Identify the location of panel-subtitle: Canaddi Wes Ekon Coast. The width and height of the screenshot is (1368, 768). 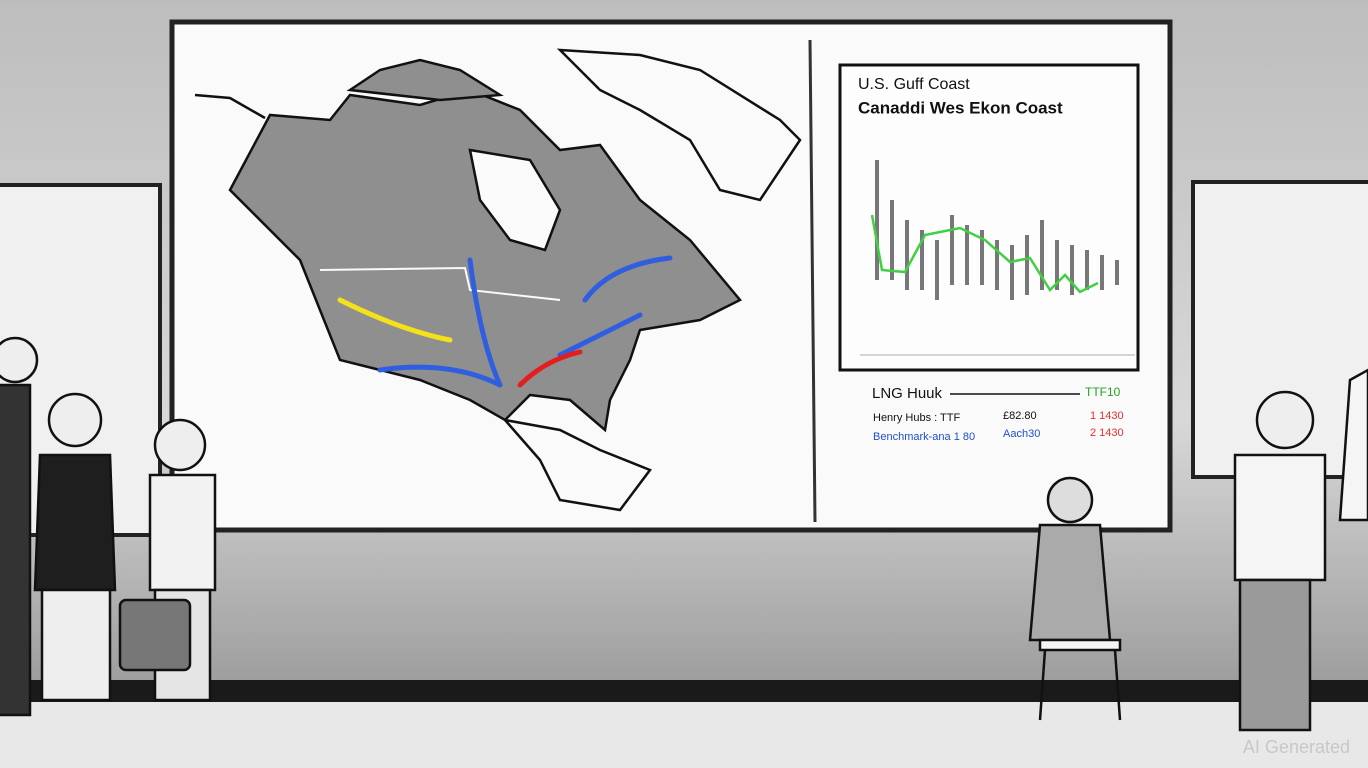
(960, 107).